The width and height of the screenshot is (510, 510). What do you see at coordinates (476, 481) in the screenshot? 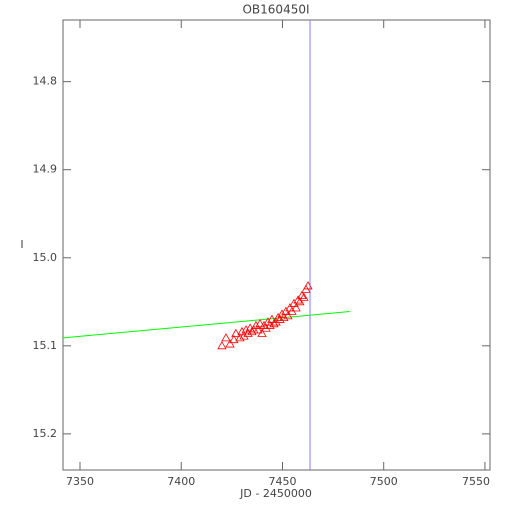
I see `x-tick-label: 7550` at bounding box center [476, 481].